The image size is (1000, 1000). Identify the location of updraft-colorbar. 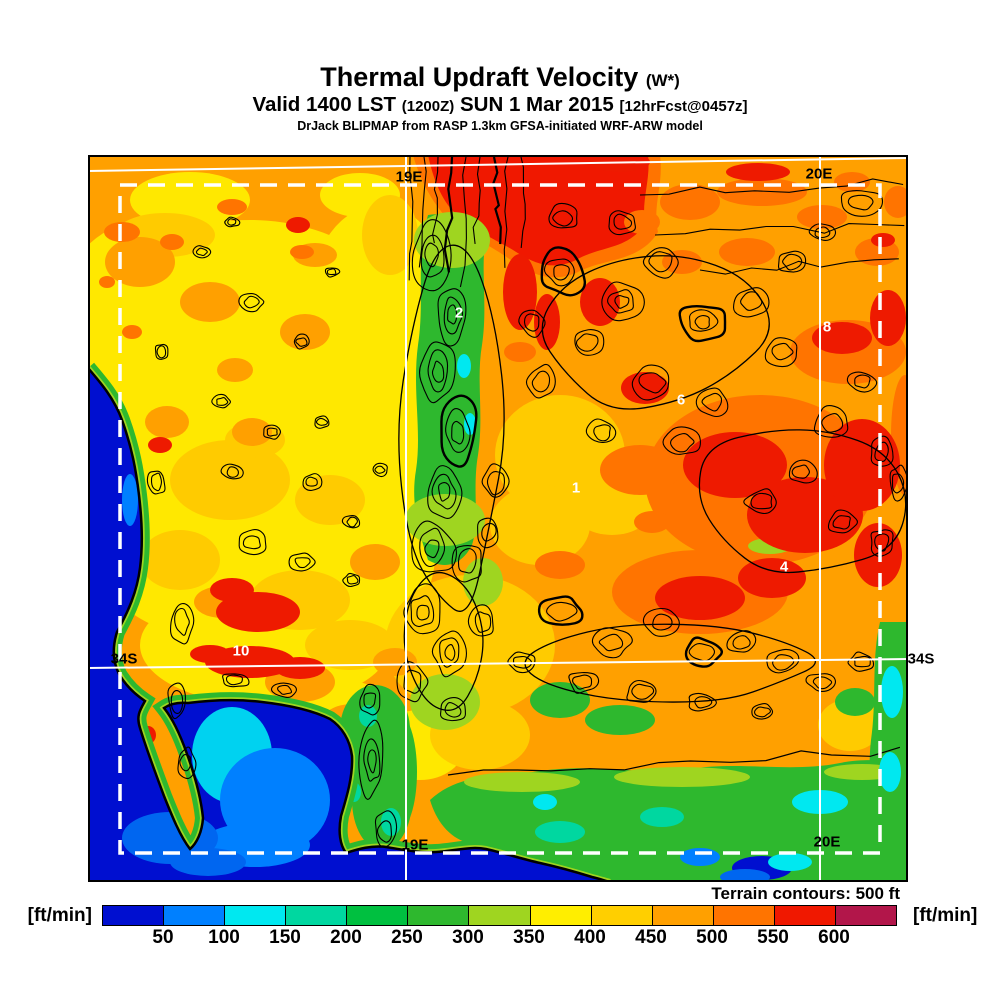
(499, 915).